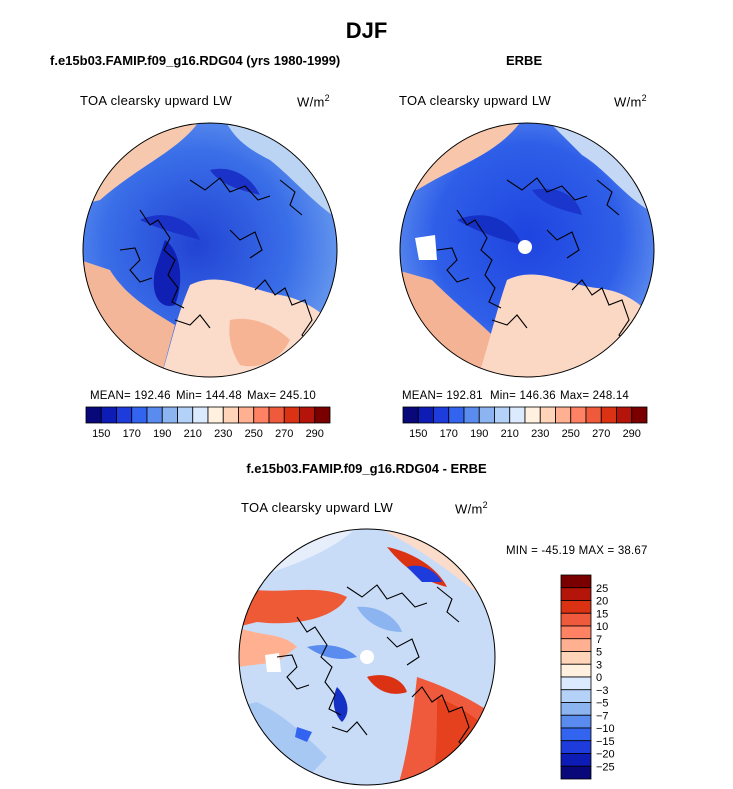 The image size is (733, 789). Describe the element at coordinates (162, 434) in the screenshot. I see `colorbar-label: 190` at that location.